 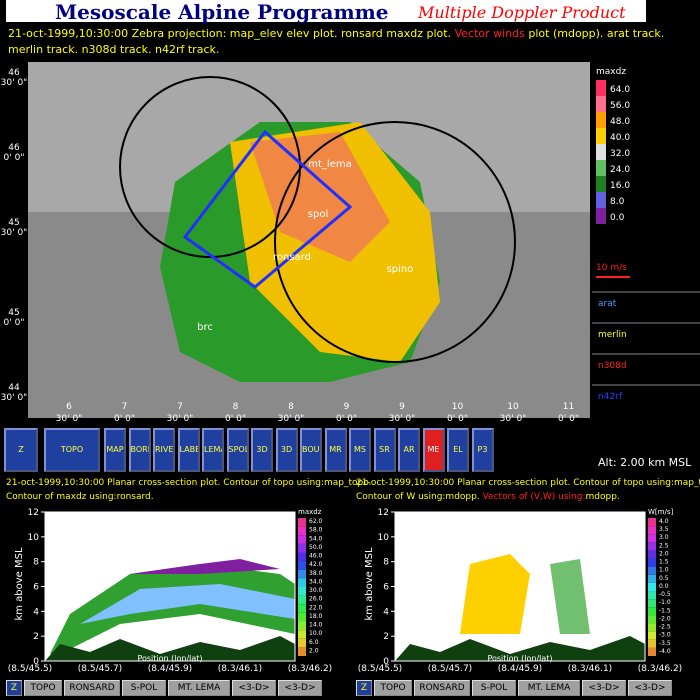 What do you see at coordinates (360, 450) in the screenshot?
I see `toolbar-button: MS` at bounding box center [360, 450].